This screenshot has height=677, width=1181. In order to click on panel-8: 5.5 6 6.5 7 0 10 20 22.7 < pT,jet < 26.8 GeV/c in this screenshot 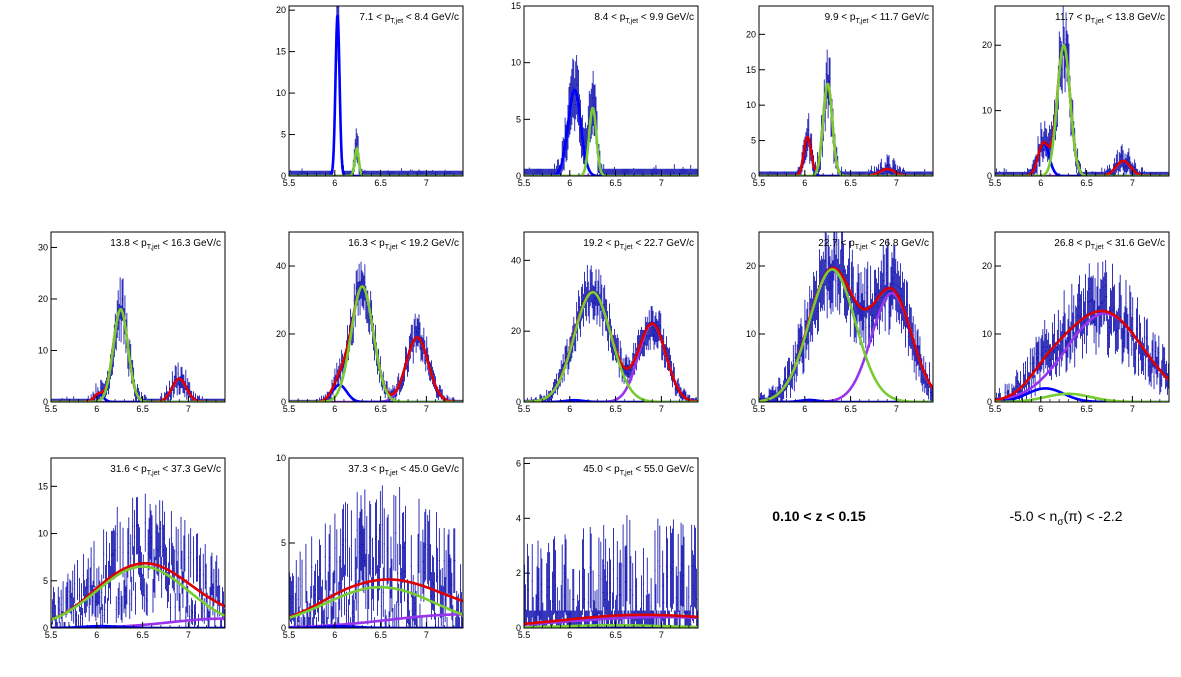, I will do `click(840, 322)`.